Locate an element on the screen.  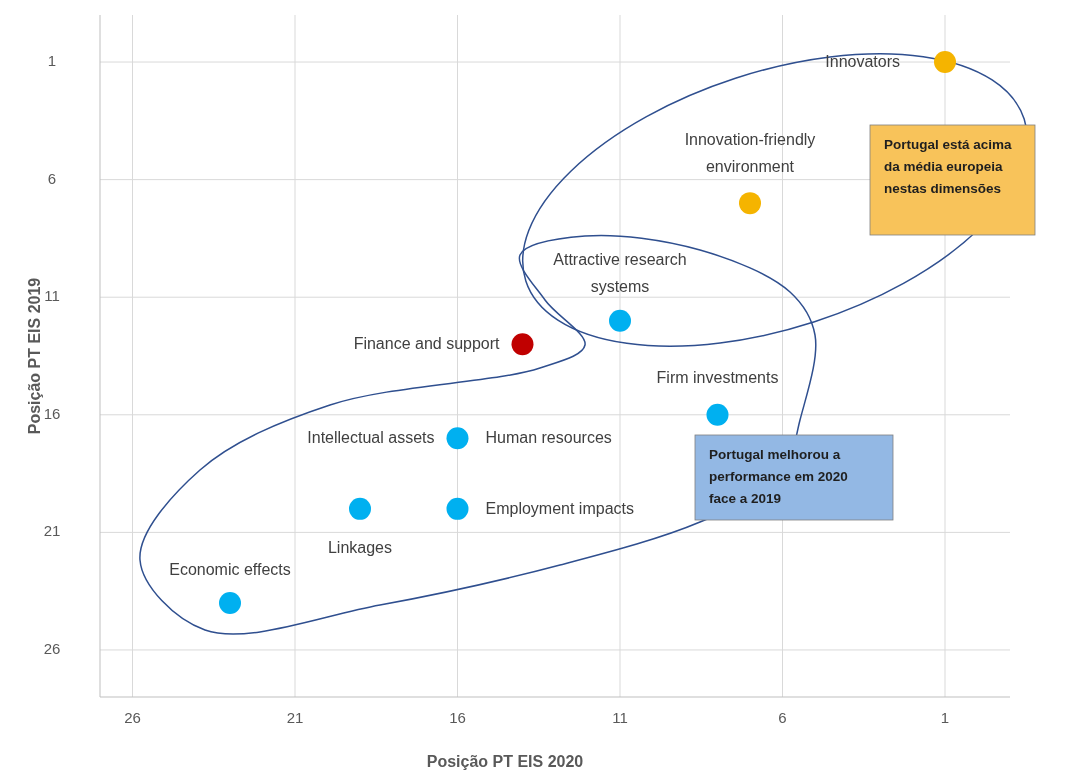
annotation: Attractive research systems is located at coordinates (620, 272).